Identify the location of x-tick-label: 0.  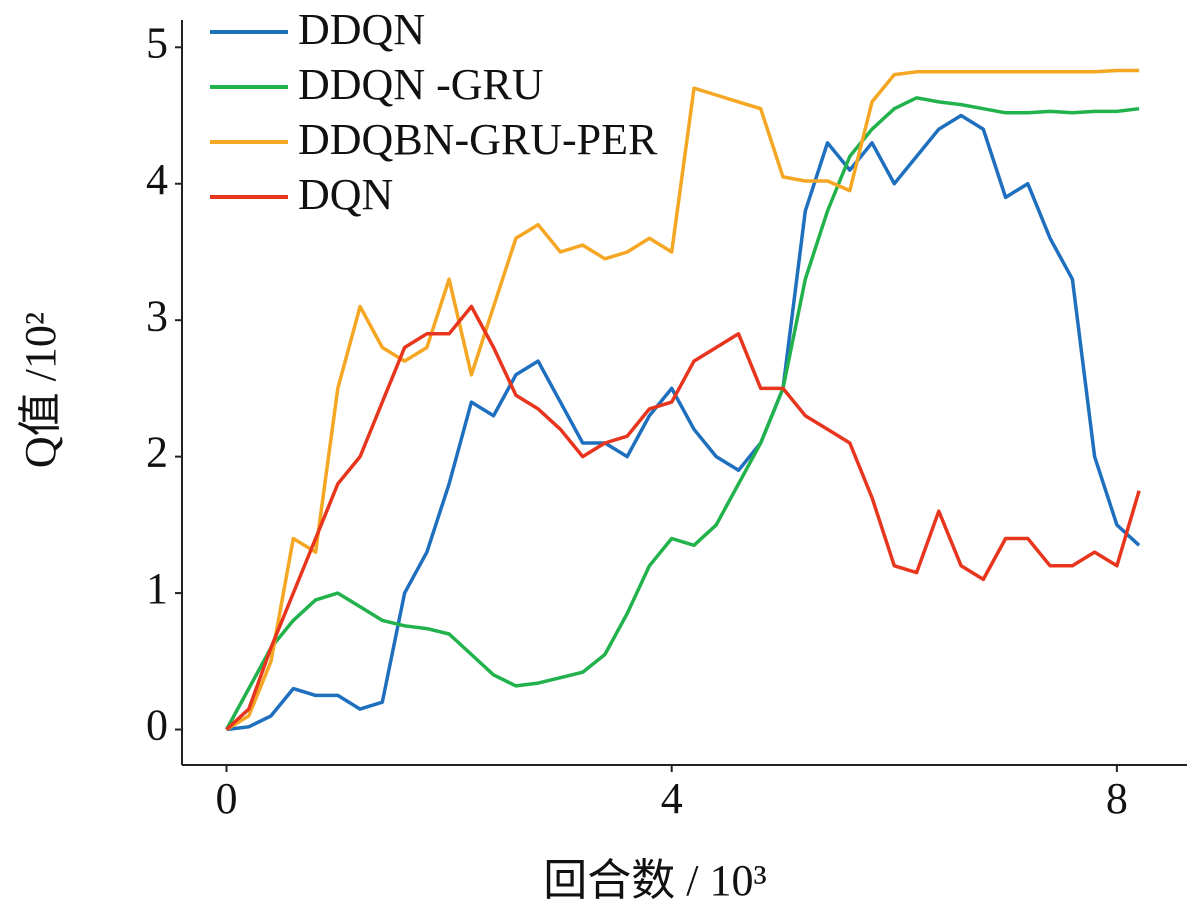
(227, 798).